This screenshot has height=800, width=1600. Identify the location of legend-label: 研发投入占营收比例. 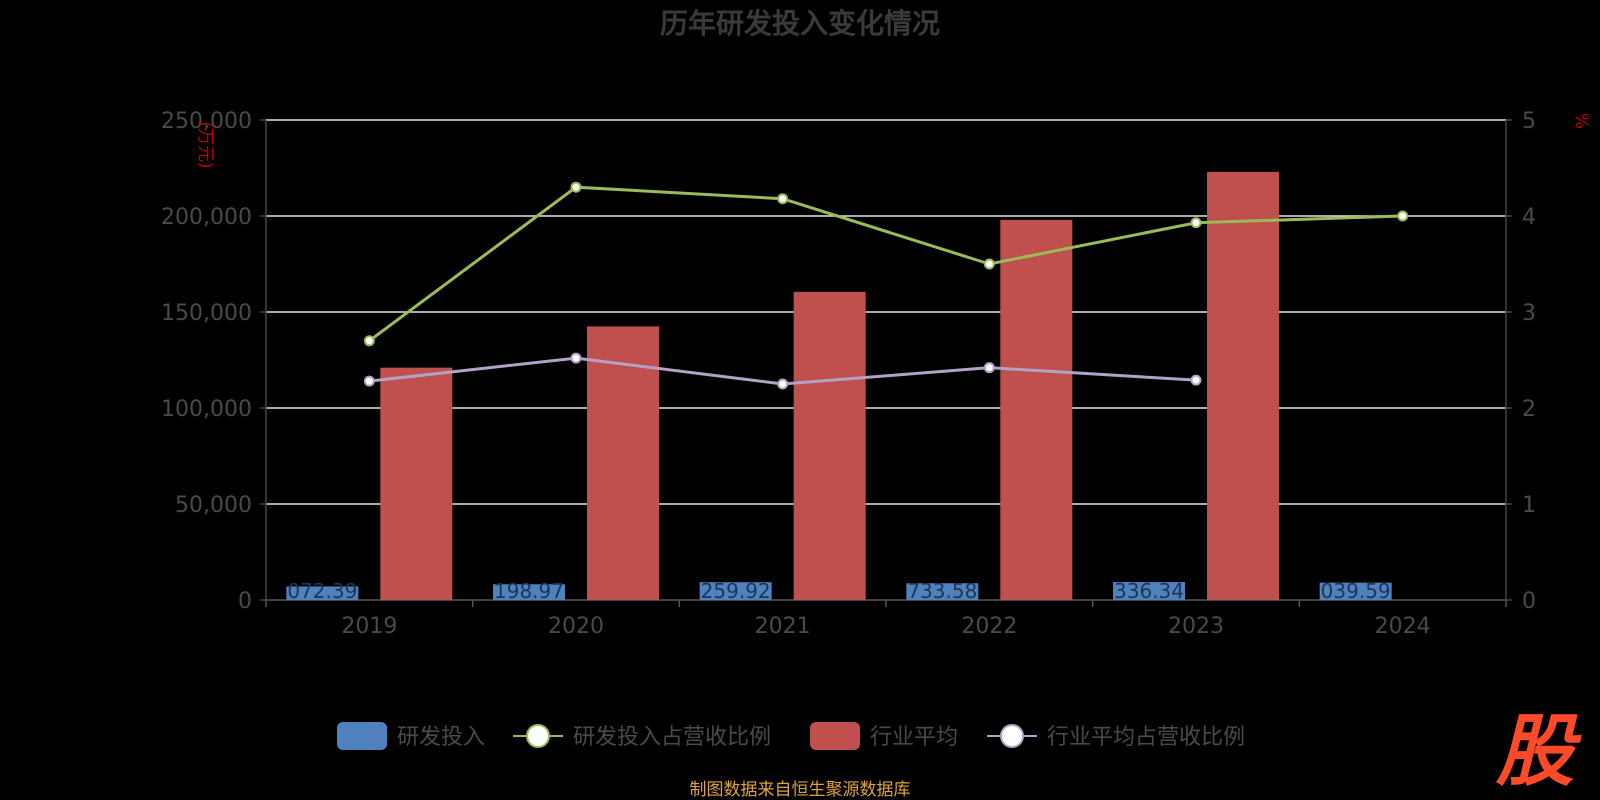
(672, 737).